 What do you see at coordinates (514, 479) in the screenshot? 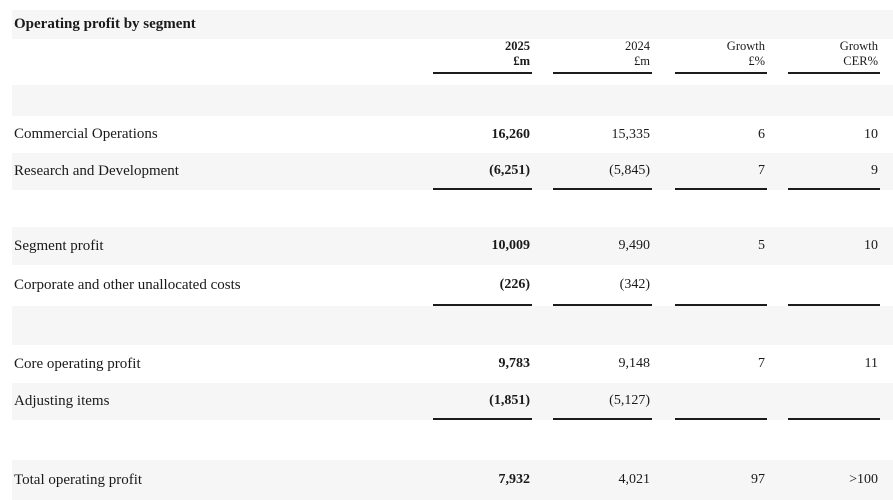
I see `cell-2025: 7,932` at bounding box center [514, 479].